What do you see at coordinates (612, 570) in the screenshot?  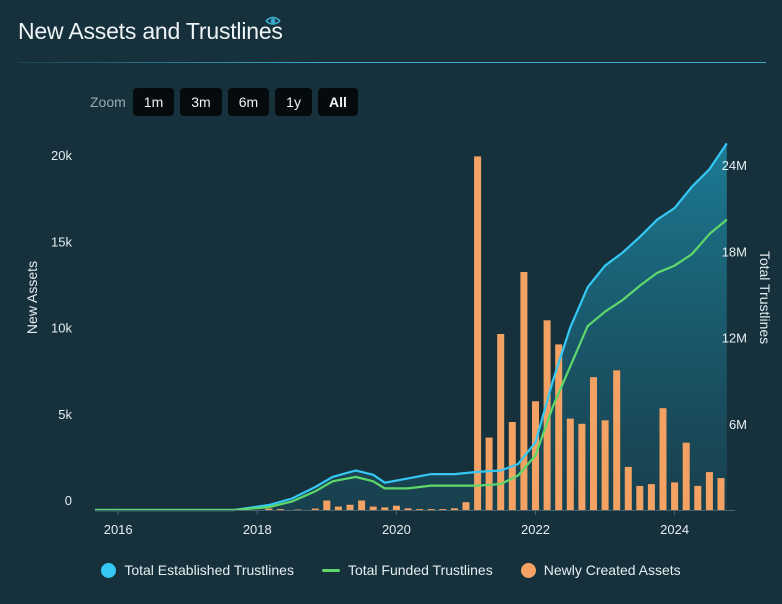 I see `legend-label-assets: Newly Created Assets` at bounding box center [612, 570].